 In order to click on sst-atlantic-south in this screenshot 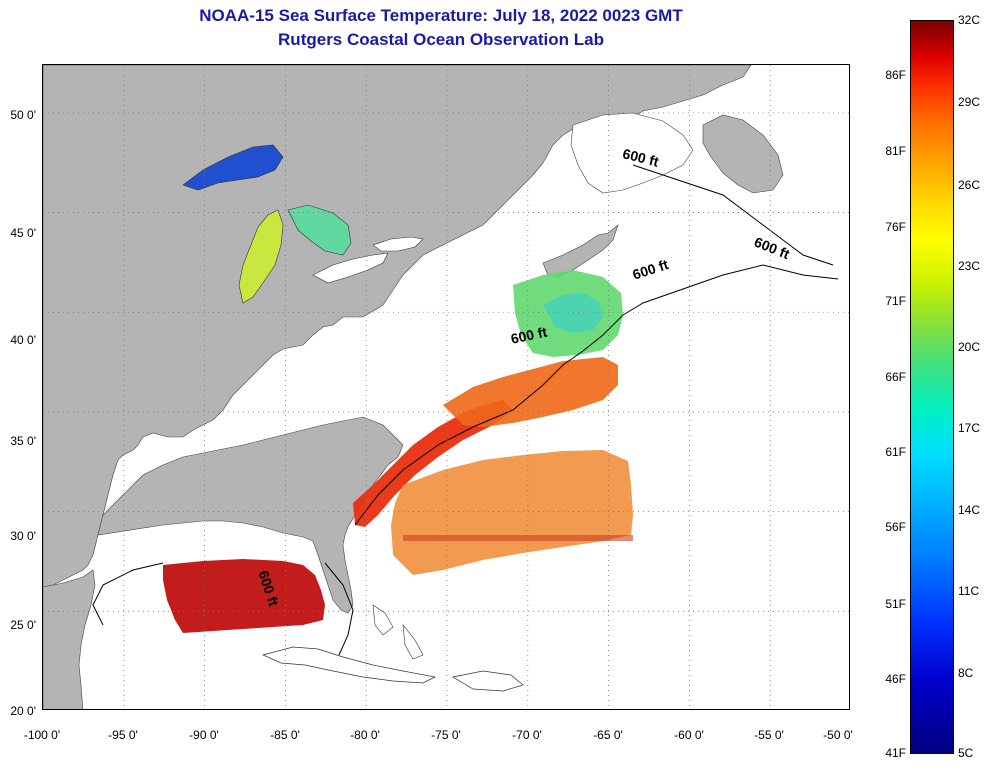, I will do `click(512, 512)`.